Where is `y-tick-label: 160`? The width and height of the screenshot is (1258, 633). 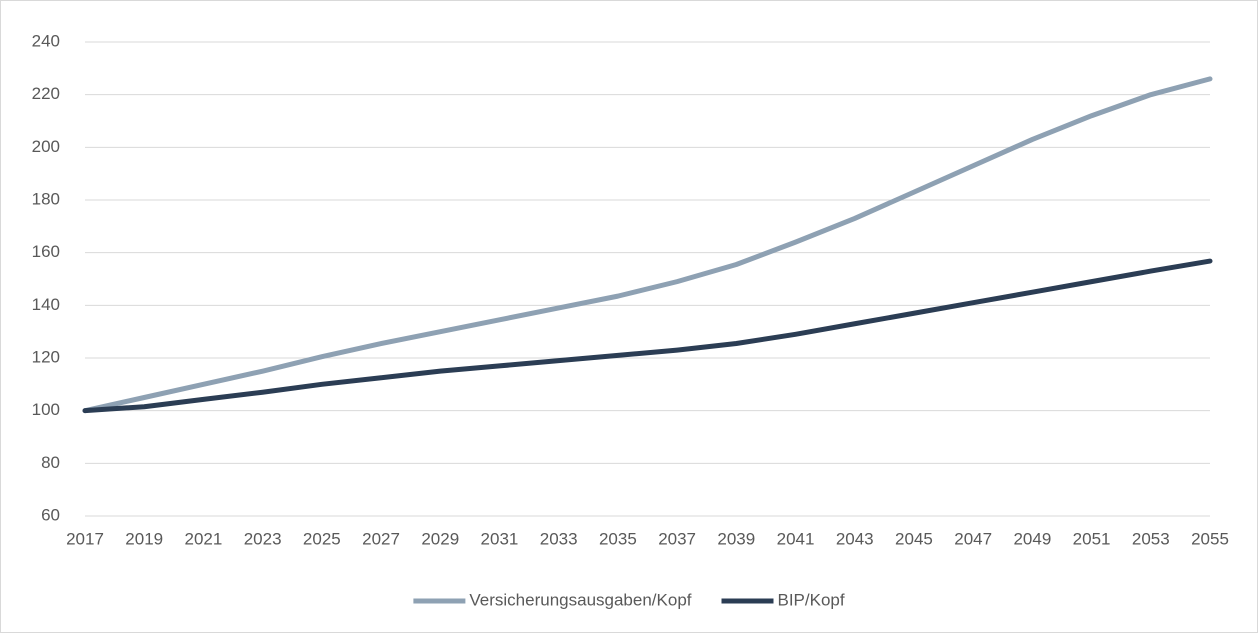 y-tick-label: 160 is located at coordinates (46, 251).